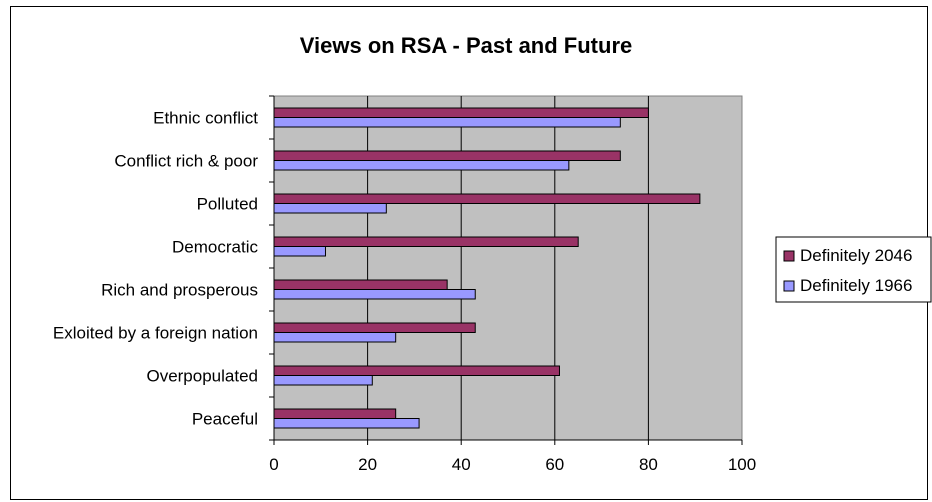 The width and height of the screenshot is (932, 502). I want to click on x-tick-label: 80, so click(648, 464).